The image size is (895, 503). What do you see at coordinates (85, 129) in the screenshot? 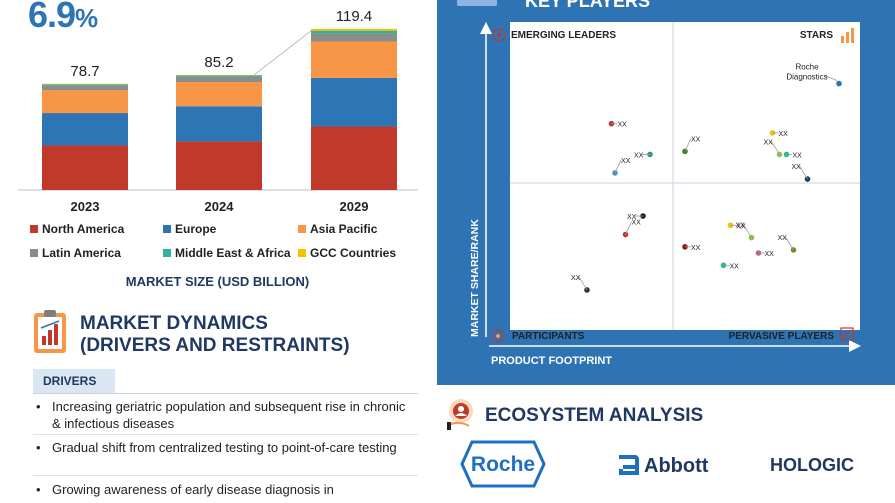
I see `bar-2023-europe` at bounding box center [85, 129].